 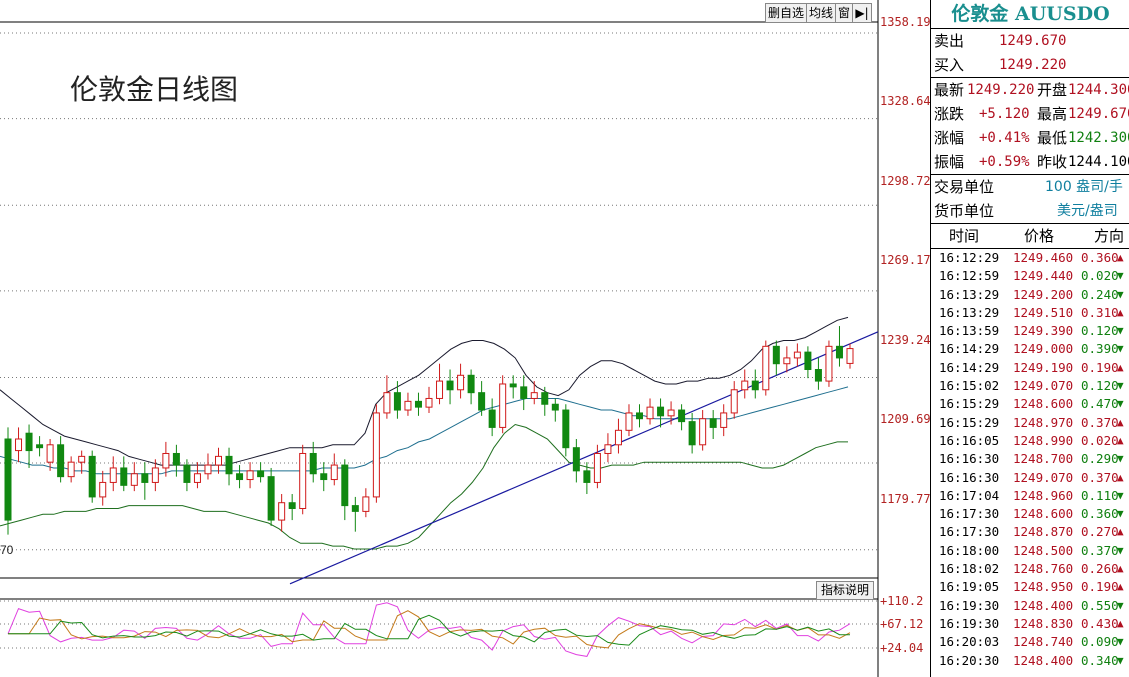 What do you see at coordinates (429, 630) in the screenshot?
I see `oscillator-line-j` at bounding box center [429, 630].